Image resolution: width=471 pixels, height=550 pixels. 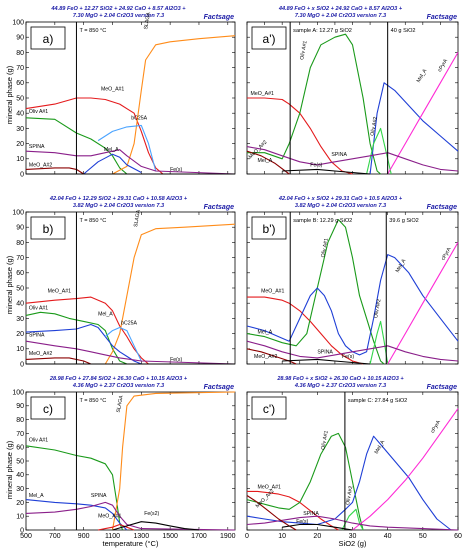 I want to click on series-label: Oliv A#2, so click(x=349, y=495).